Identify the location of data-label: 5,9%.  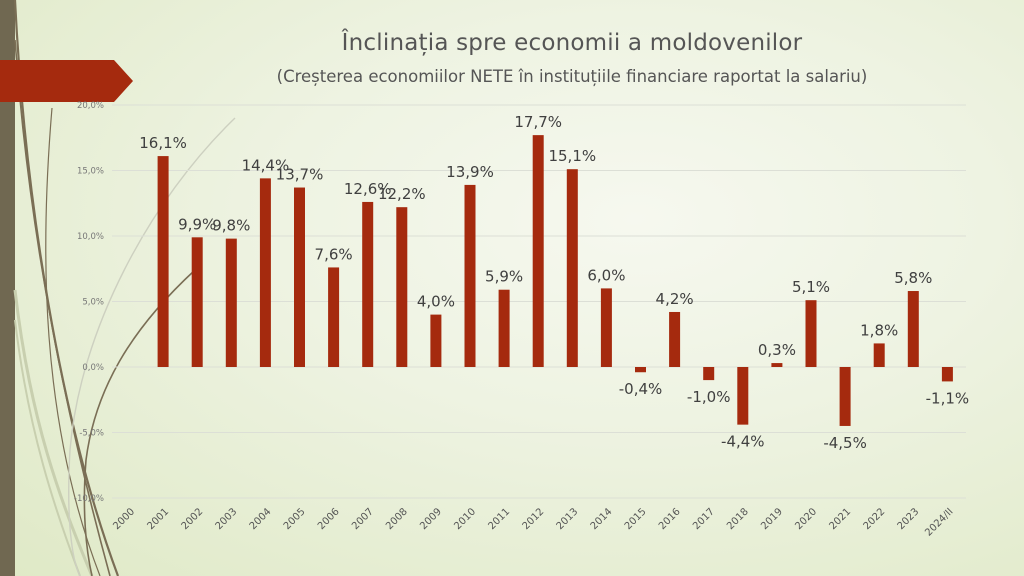
(504, 277).